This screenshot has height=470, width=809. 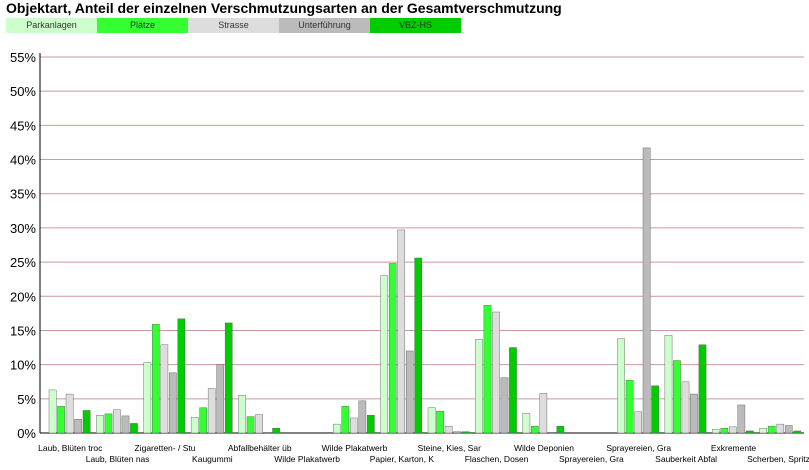 What do you see at coordinates (23, 91) in the screenshot?
I see `y-tick-label: 50%` at bounding box center [23, 91].